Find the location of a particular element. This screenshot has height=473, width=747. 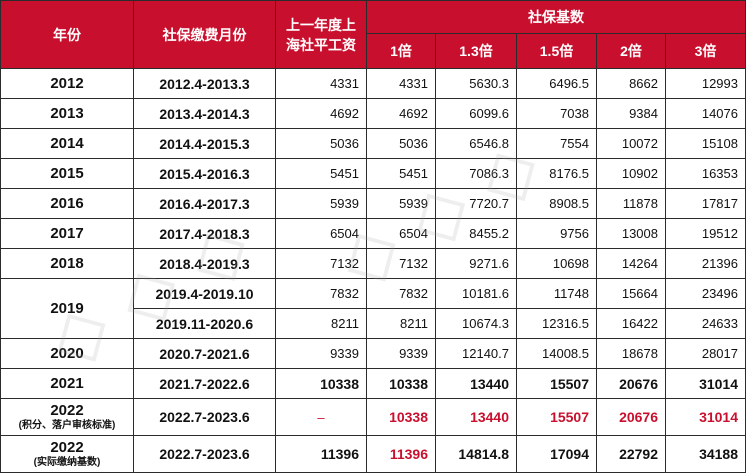

base-cell: 16422 is located at coordinates (631, 323).